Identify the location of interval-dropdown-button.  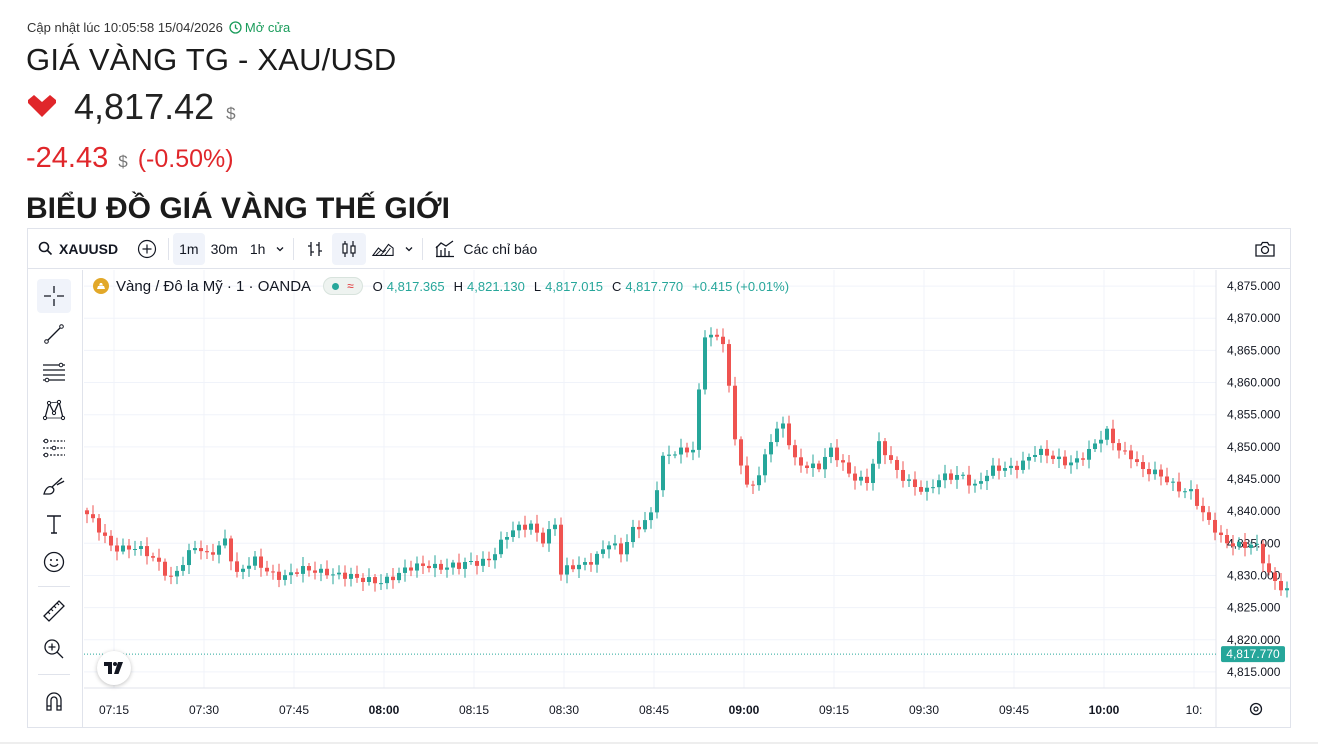
(280, 249).